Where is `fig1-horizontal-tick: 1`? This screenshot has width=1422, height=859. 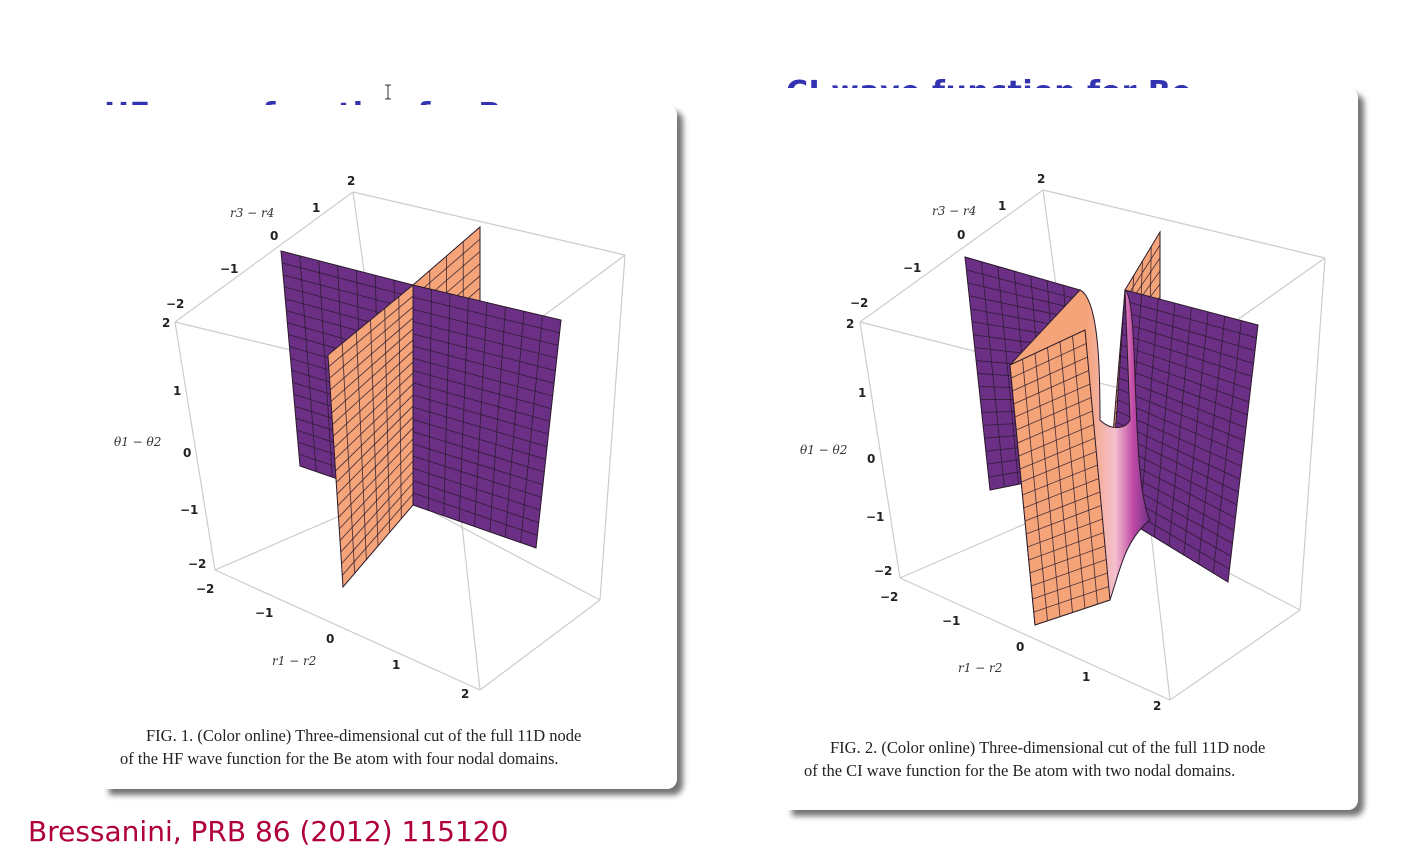 fig1-horizontal-tick: 1 is located at coordinates (396, 665).